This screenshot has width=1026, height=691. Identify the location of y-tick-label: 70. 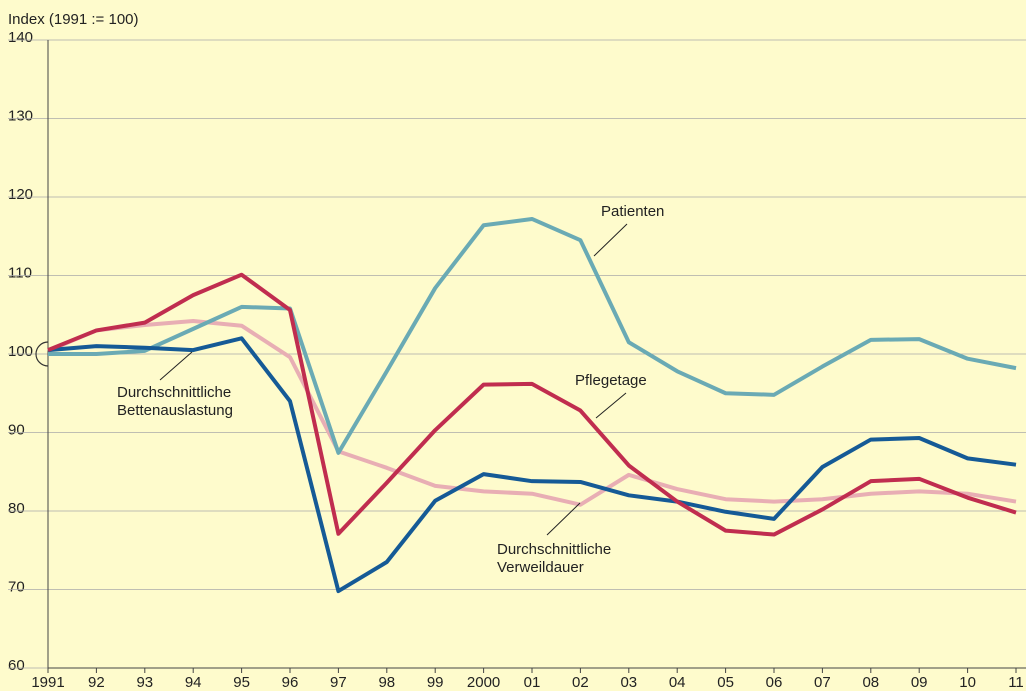
(16, 586).